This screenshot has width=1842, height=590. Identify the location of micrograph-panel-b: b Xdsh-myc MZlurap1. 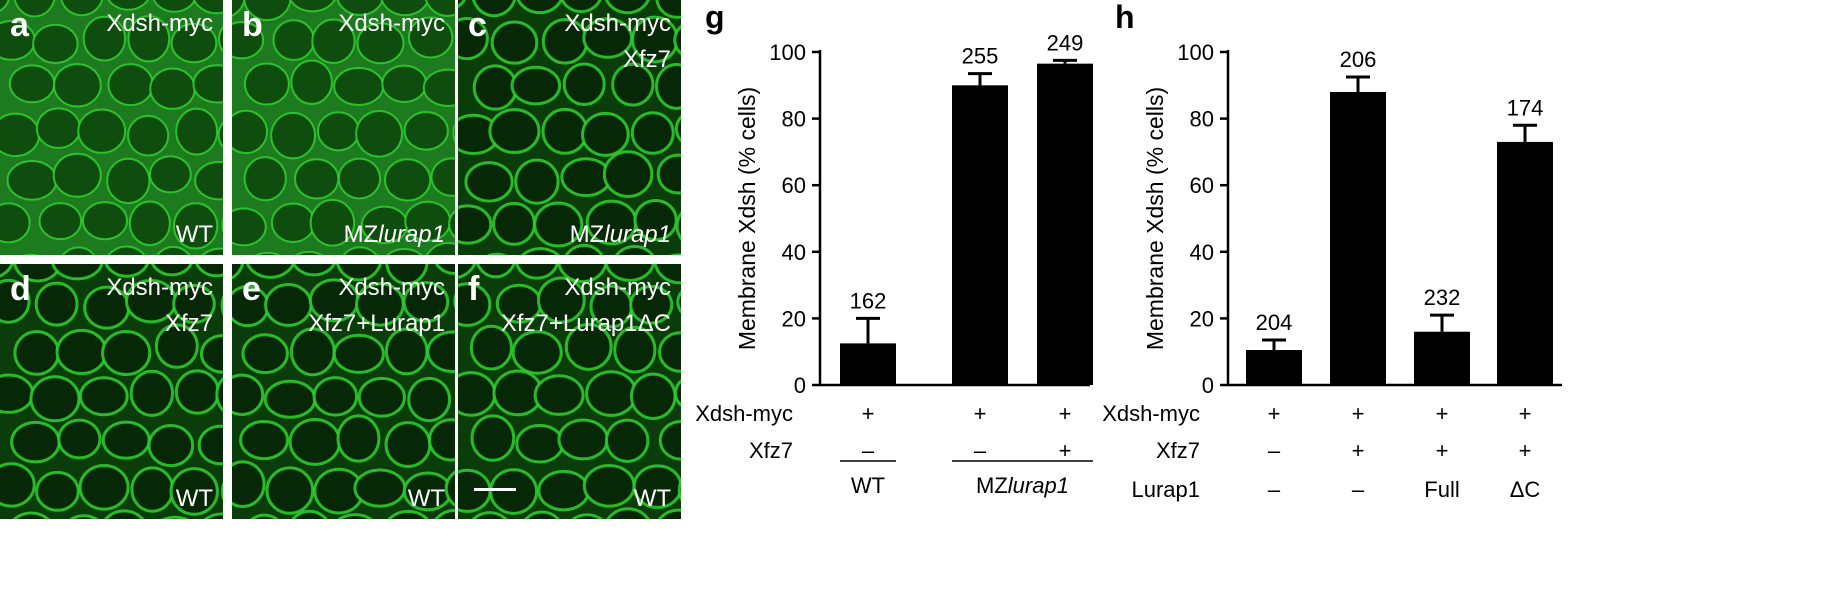
(343, 127).